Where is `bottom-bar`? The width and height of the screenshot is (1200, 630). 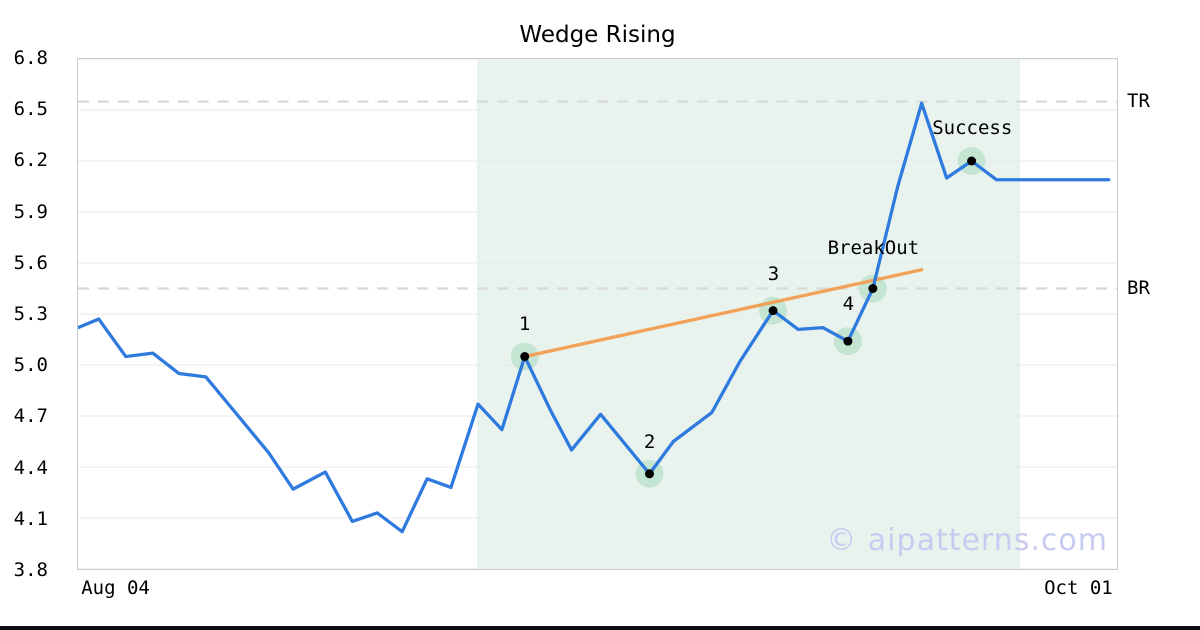
bottom-bar is located at coordinates (600, 628).